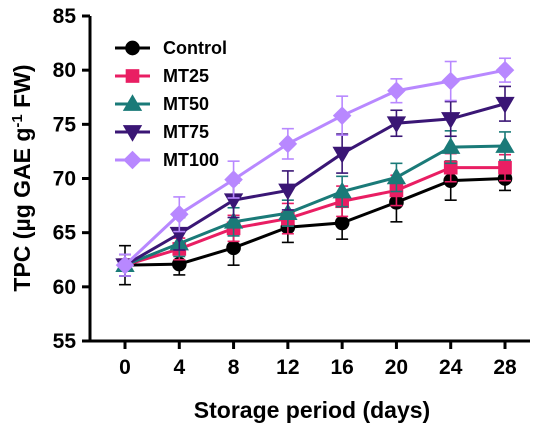  What do you see at coordinates (22, 210) in the screenshot?
I see `y-axis-title-prefix: TPC (µg GAE g` at bounding box center [22, 210].